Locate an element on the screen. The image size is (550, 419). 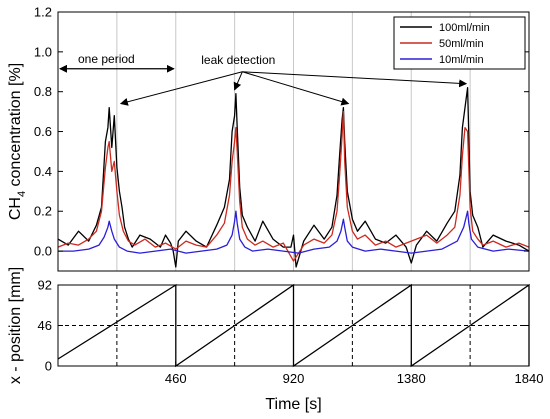
legend-label: 10ml/min is located at coordinates (461, 60).